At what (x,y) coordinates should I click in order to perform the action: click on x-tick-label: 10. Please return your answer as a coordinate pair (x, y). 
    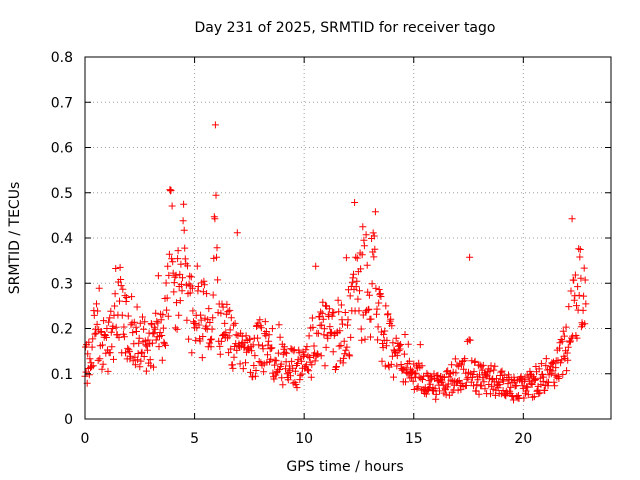
    Looking at the image, I should click on (304, 439).